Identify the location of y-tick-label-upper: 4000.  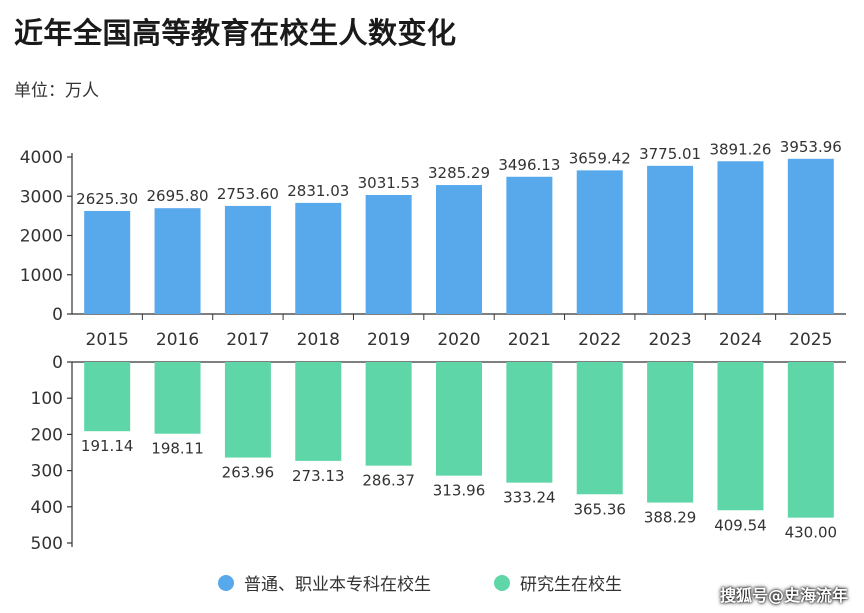
(41, 158).